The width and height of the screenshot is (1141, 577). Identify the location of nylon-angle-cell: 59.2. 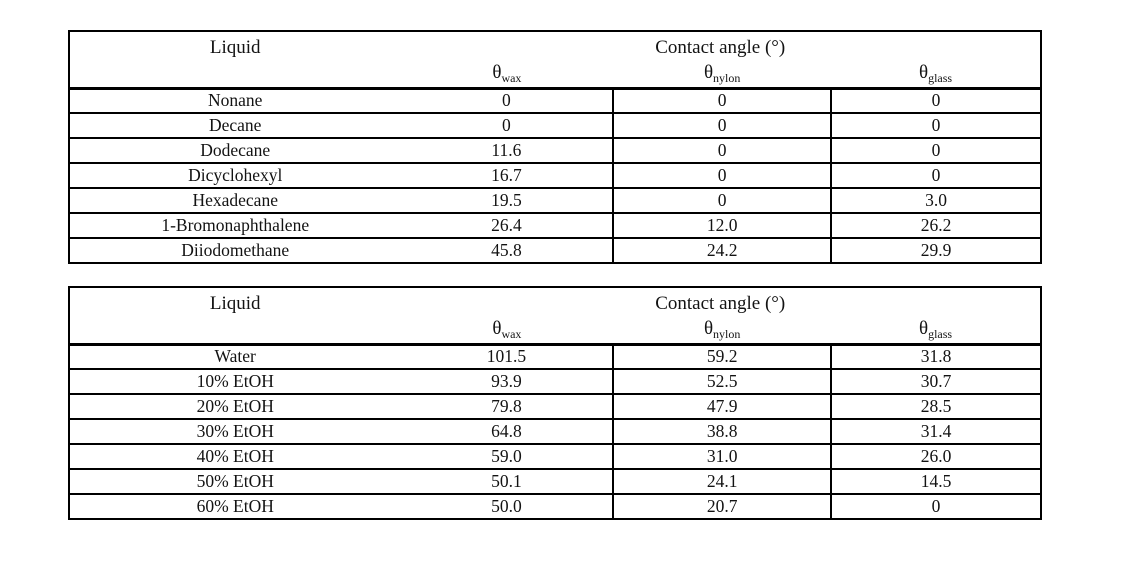
(722, 357).